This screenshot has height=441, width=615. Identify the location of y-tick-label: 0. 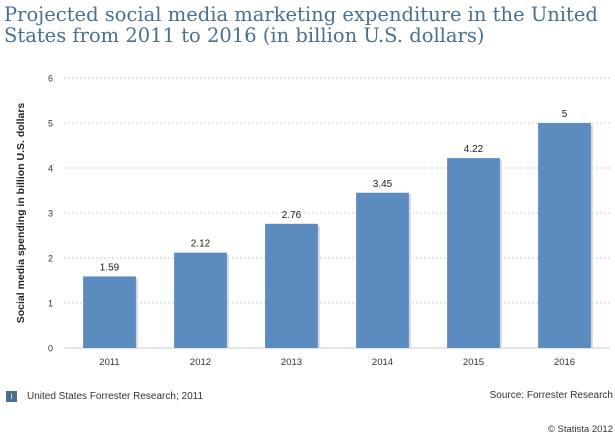
(50, 349).